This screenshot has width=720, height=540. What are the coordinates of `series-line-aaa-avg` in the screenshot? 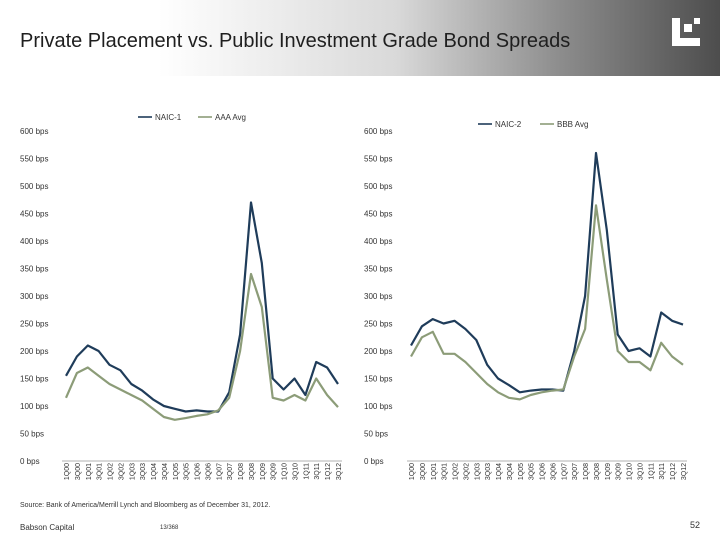 It's located at (201, 346).